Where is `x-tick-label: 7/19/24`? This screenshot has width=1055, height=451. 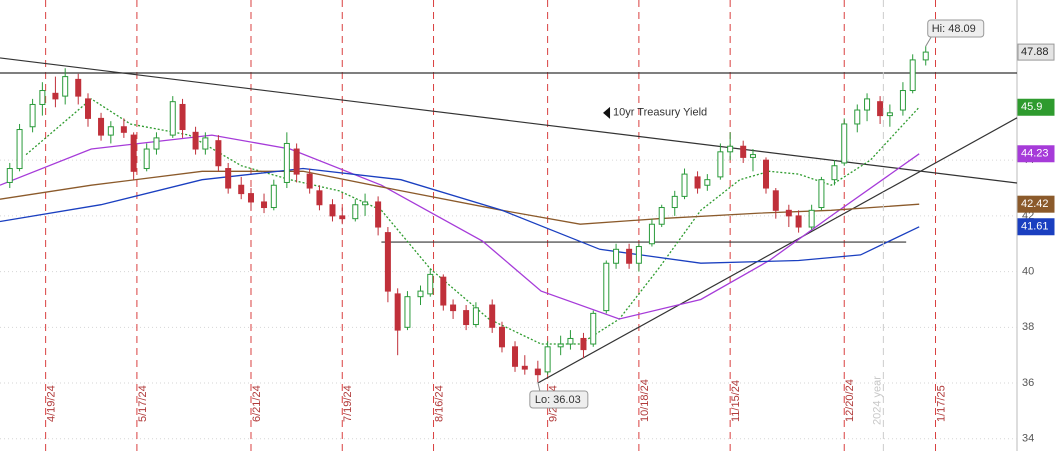 x-tick-label: 7/19/24 is located at coordinates (348, 403).